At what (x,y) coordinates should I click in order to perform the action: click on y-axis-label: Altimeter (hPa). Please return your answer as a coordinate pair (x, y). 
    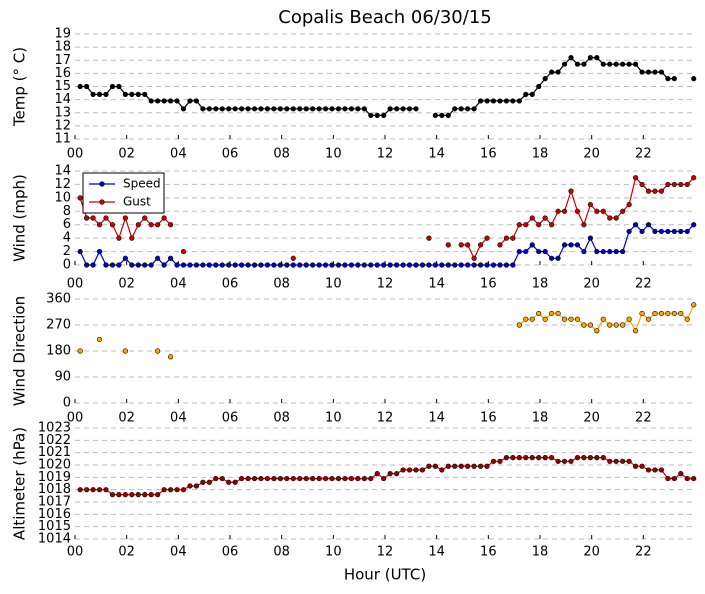
    Looking at the image, I should click on (20, 483).